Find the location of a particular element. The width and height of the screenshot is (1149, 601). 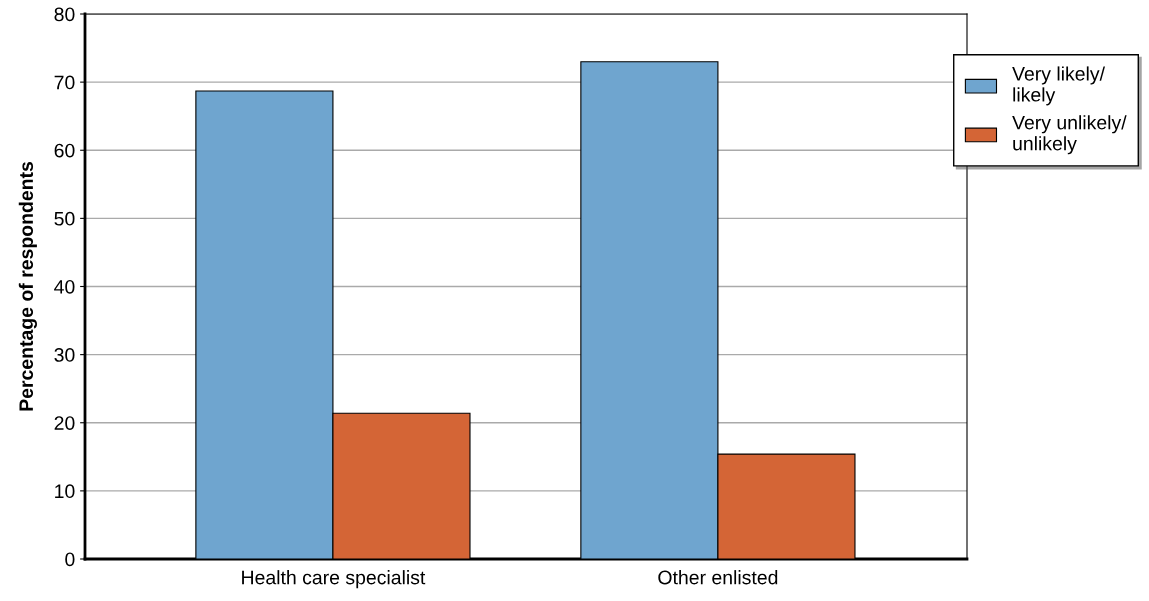

y-tick-label: 80 is located at coordinates (64, 14).